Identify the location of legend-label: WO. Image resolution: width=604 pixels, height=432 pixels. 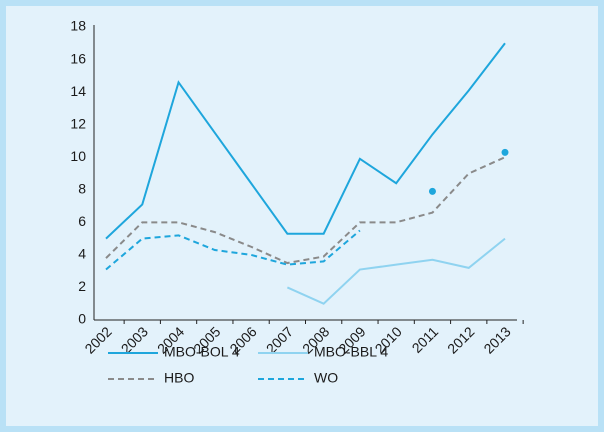
(326, 378).